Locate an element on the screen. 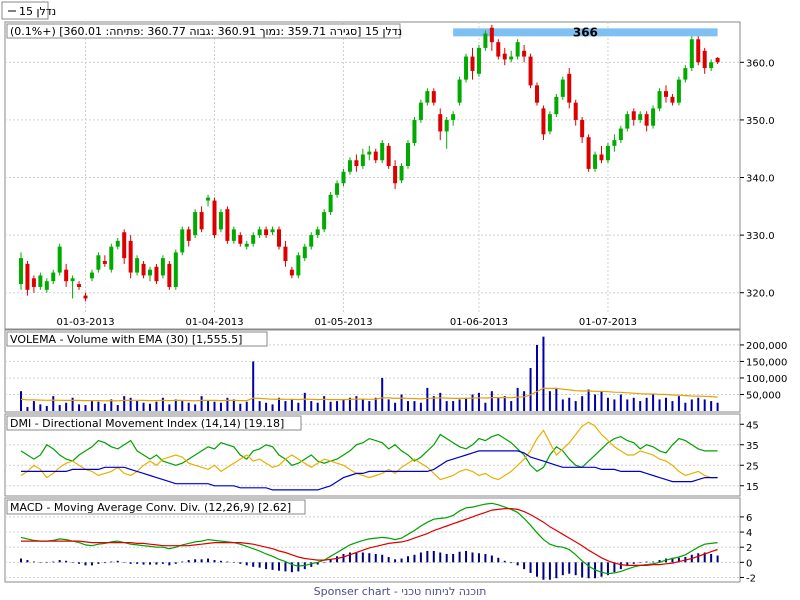 The height and width of the screenshot is (600, 800). volume-layer: 50,000 100,000 150,000 200,000 is located at coordinates (396, 373).